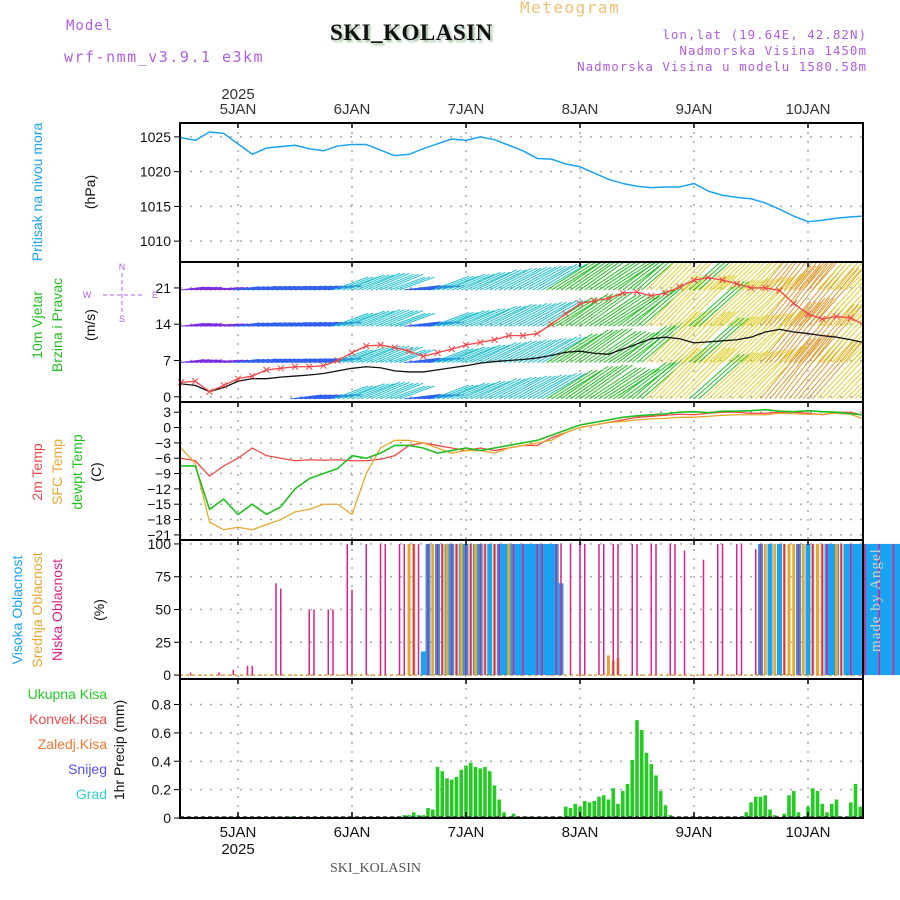 Image resolution: width=900 pixels, height=900 pixels. Describe the element at coordinates (163, 577) in the screenshot. I see `ytick-label: 75` at that location.